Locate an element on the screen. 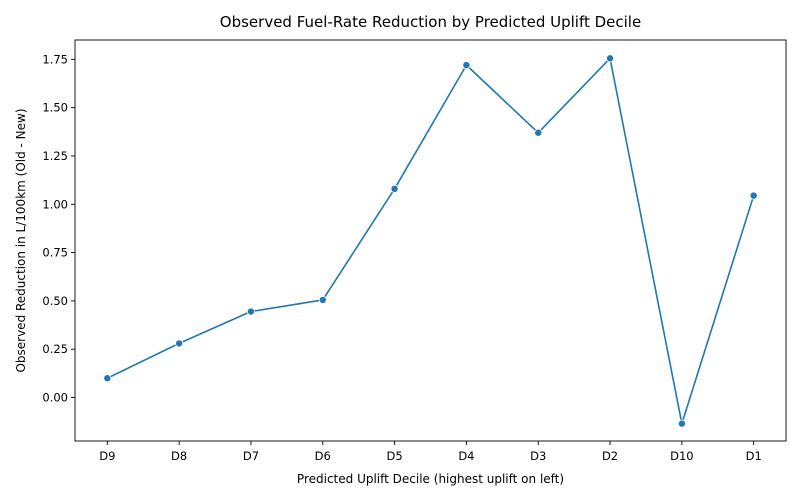 Image resolution: width=800 pixels, height=500 pixels. y-tick-label: 0.75 is located at coordinates (55, 253).